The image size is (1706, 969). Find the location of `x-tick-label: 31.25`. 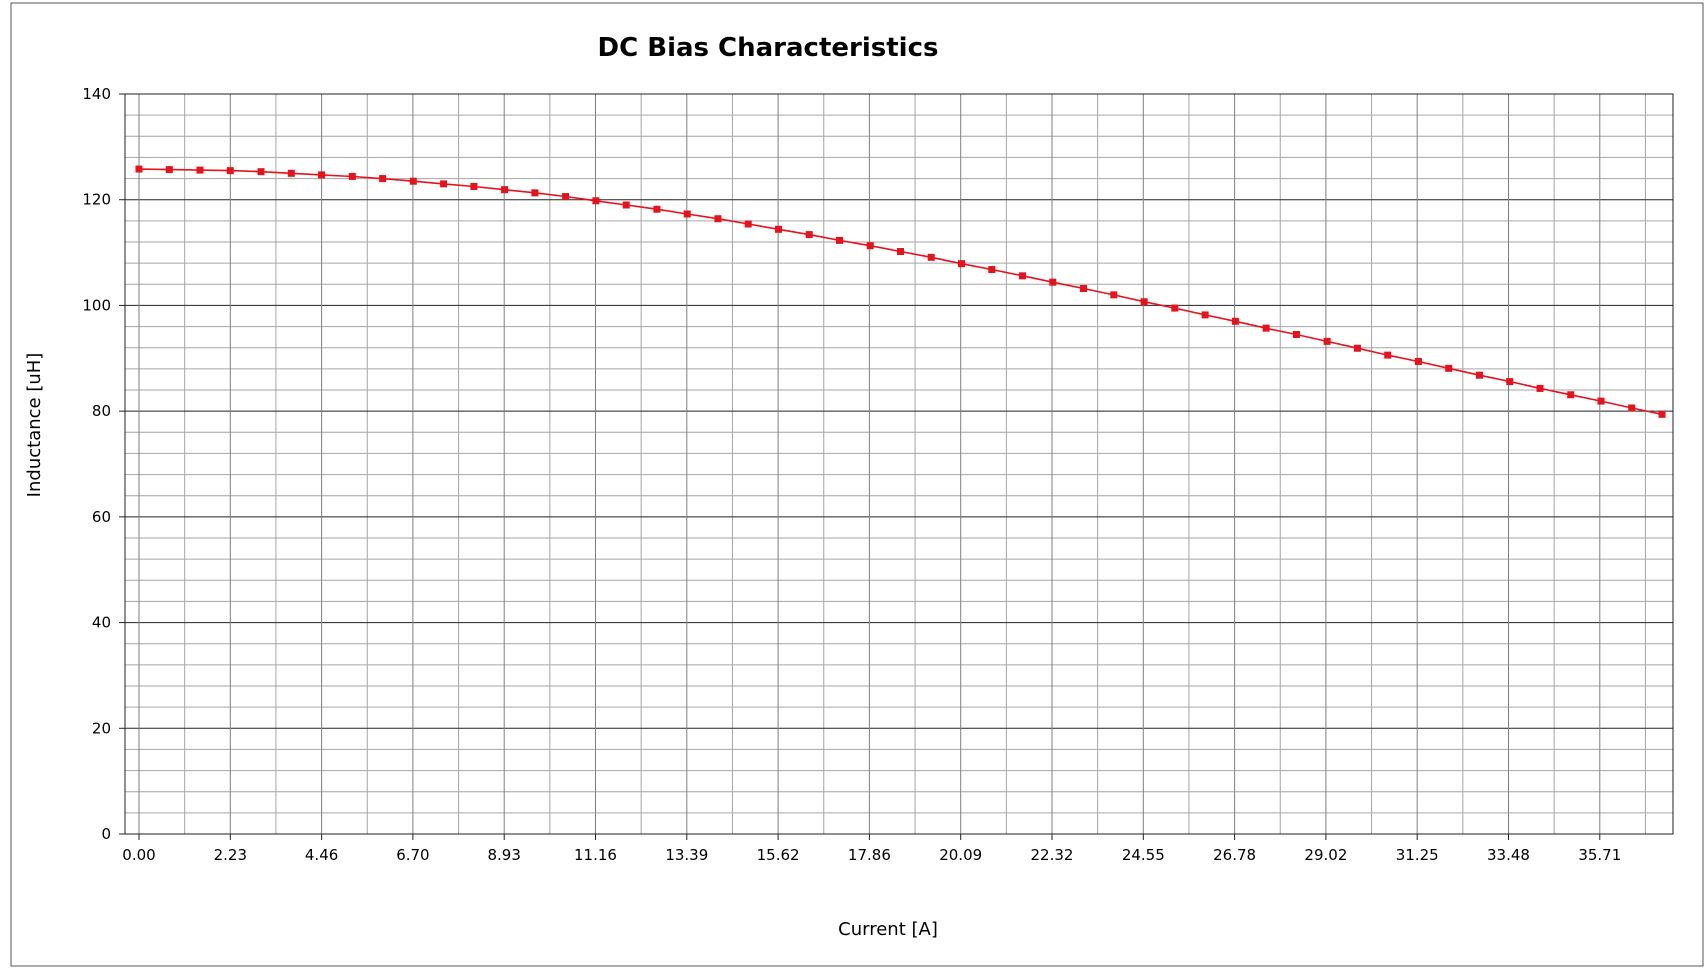

x-tick-label: 31.25 is located at coordinates (1417, 855).